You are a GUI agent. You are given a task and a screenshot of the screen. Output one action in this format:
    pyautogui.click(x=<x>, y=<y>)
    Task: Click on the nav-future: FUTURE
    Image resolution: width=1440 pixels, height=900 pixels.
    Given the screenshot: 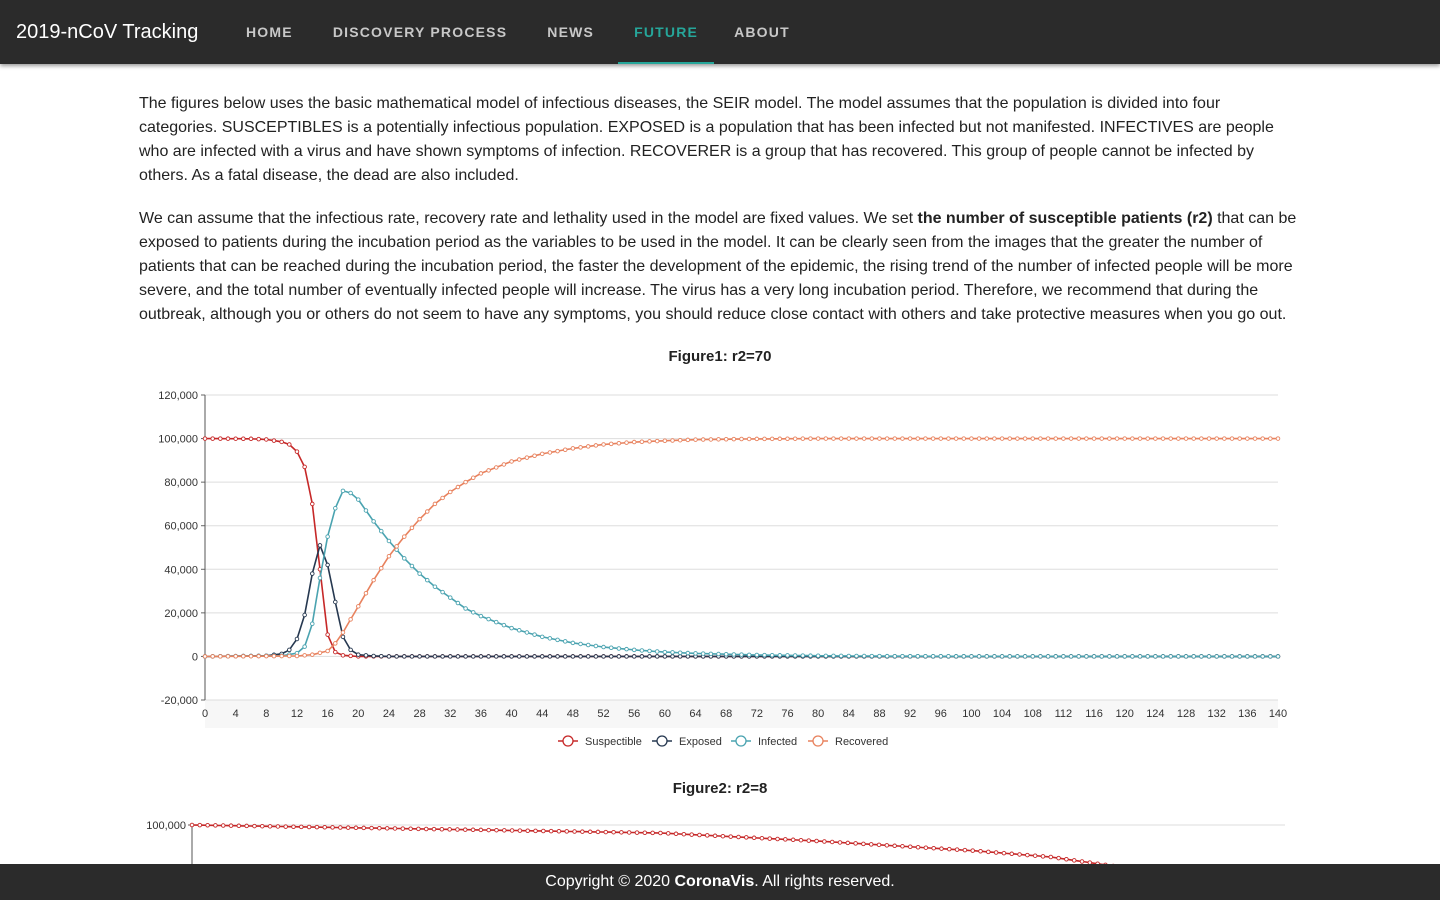 What is the action you would take?
    pyautogui.click(x=666, y=32)
    